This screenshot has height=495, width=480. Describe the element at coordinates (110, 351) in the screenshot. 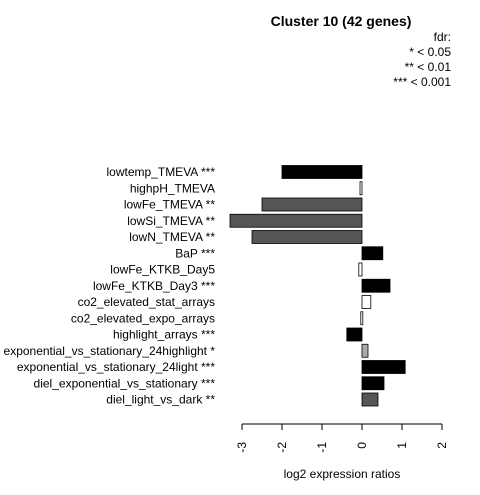

I see `category-label: exponential_vs_stationary_24highlight *` at that location.